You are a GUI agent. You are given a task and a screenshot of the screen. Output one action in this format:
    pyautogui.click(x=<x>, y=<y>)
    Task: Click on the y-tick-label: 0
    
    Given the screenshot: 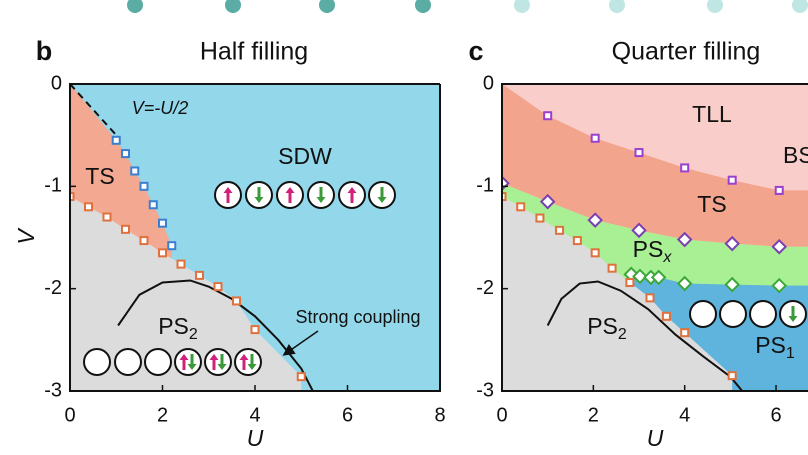 What is the action you would take?
    pyautogui.click(x=488, y=83)
    